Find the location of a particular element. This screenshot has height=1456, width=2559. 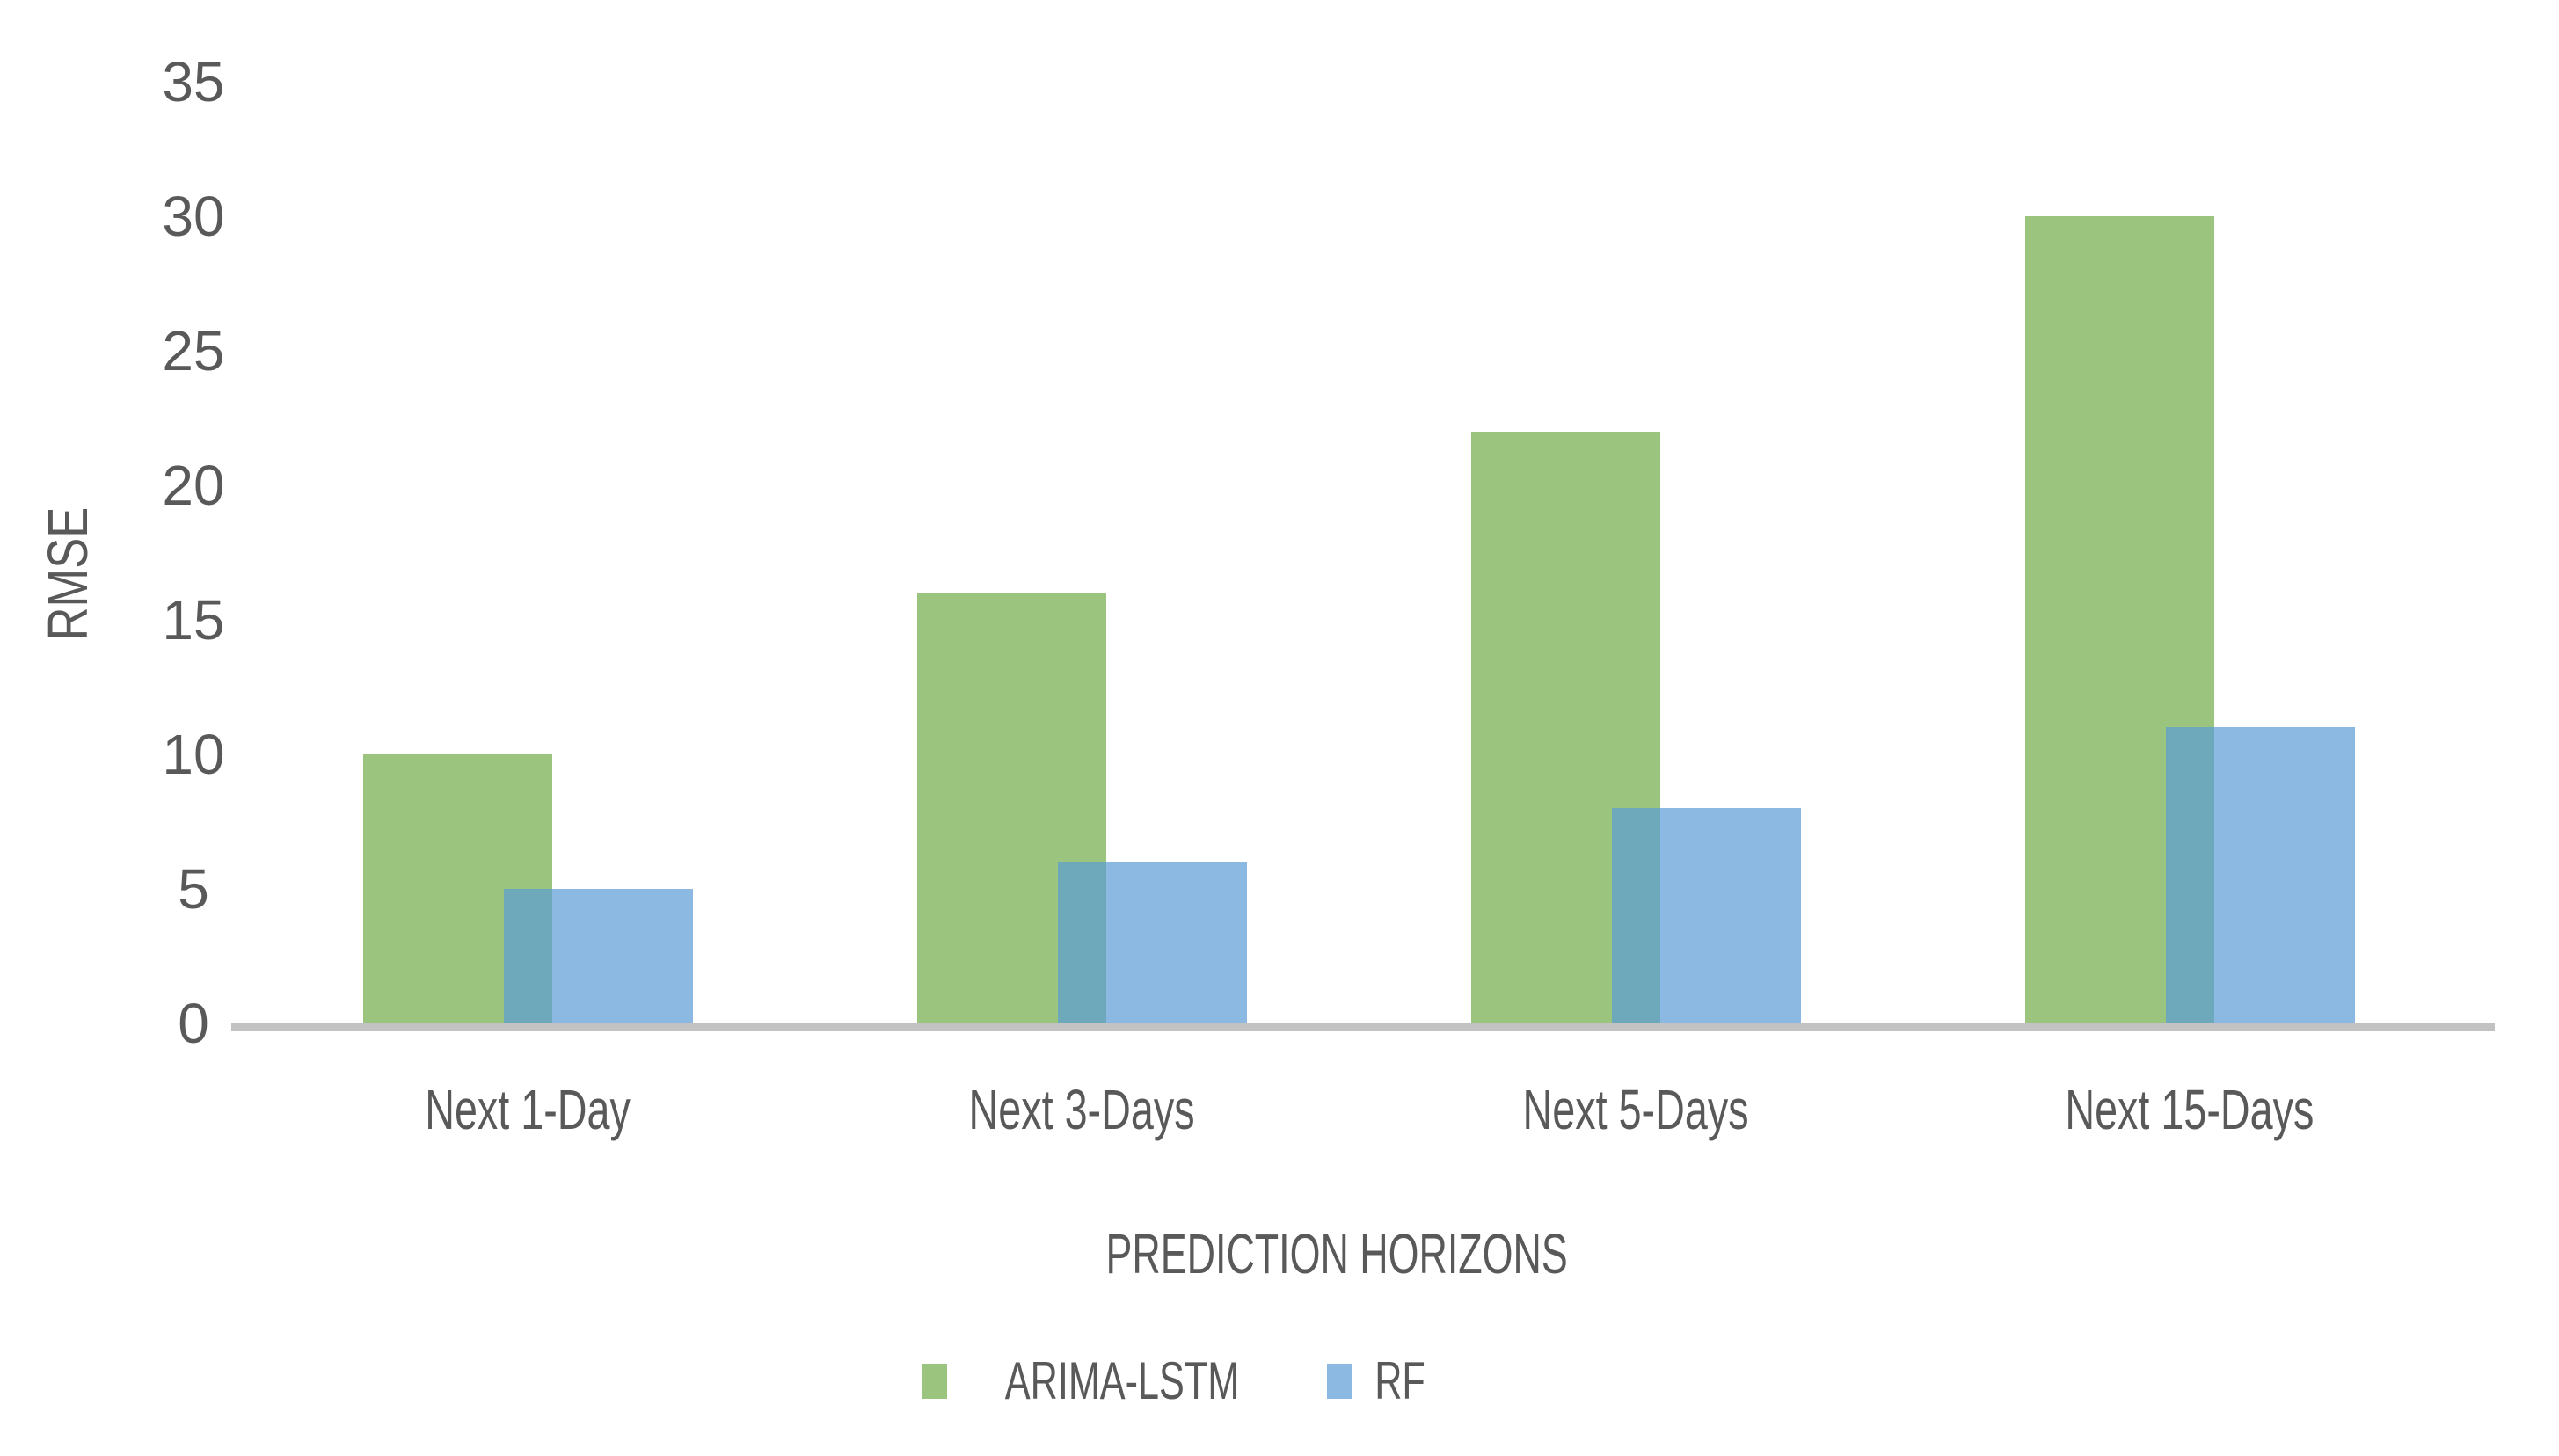

x-category-label-text: Next 1-Day is located at coordinates (528, 1109).